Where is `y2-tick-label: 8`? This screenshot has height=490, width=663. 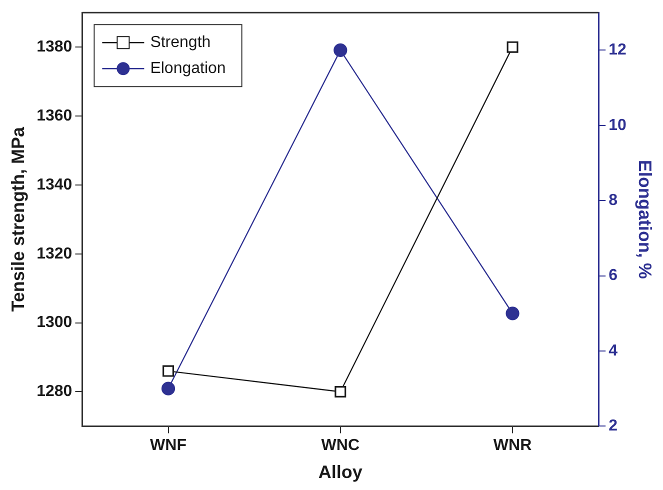 y2-tick-label: 8 is located at coordinates (613, 201).